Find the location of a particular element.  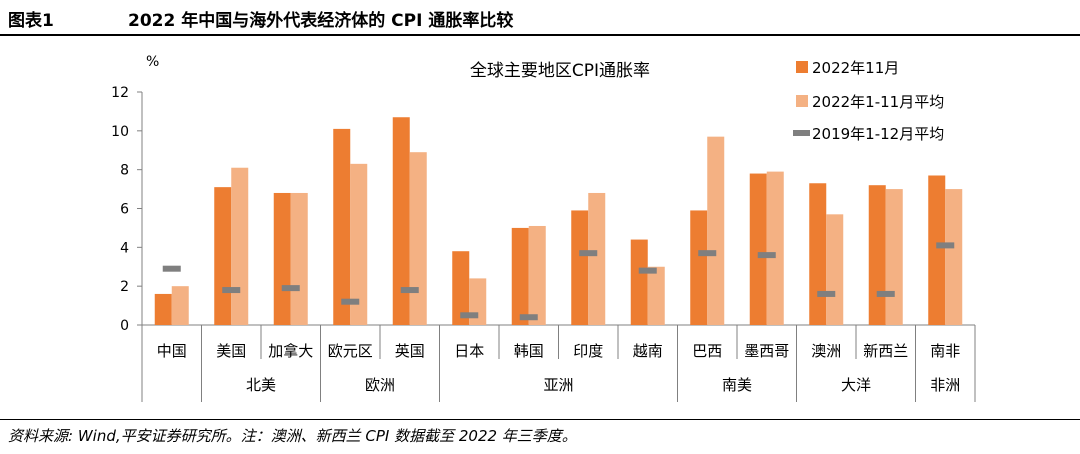

y-tick-label: 4 is located at coordinates (124, 248).